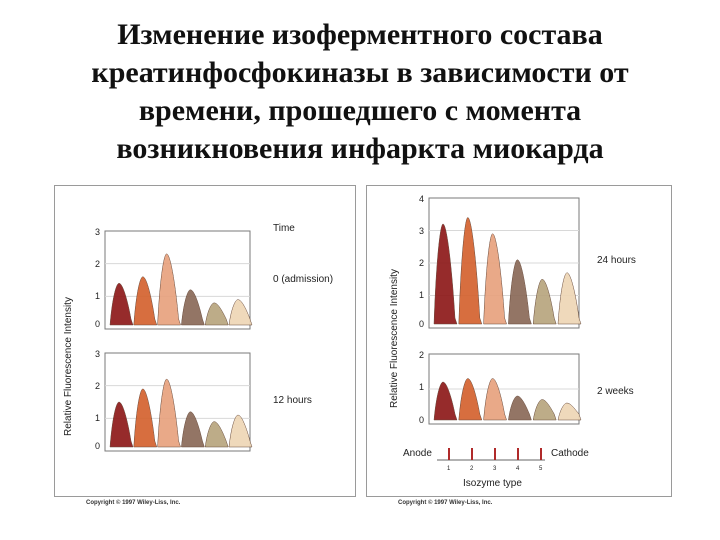  What do you see at coordinates (360, 72) in the screenshot?
I see `title-line: креатинфосфокиназы в зависимости от` at bounding box center [360, 72].